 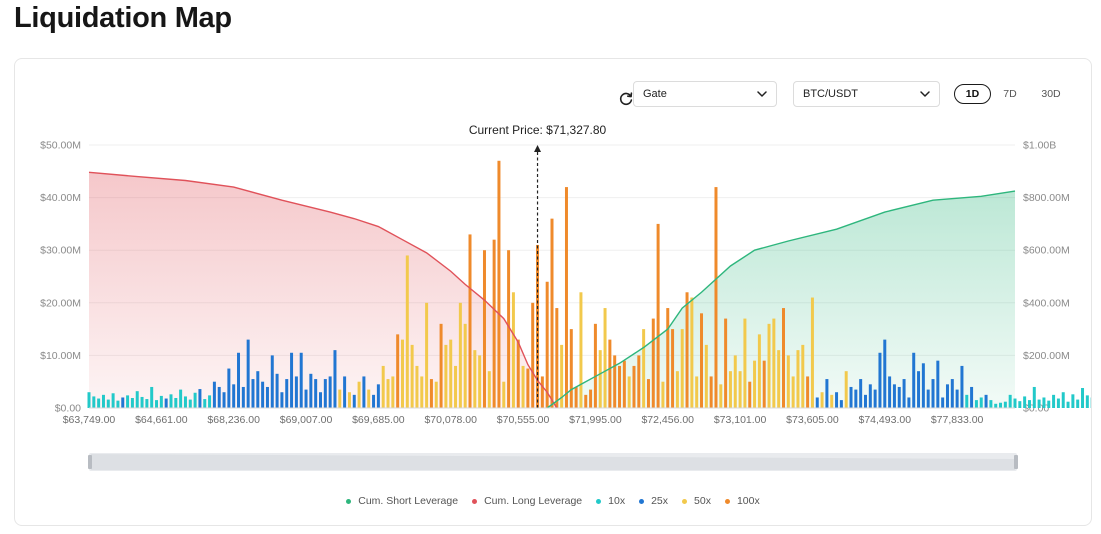 I want to click on legend-item-50x: 50x, so click(x=696, y=501).